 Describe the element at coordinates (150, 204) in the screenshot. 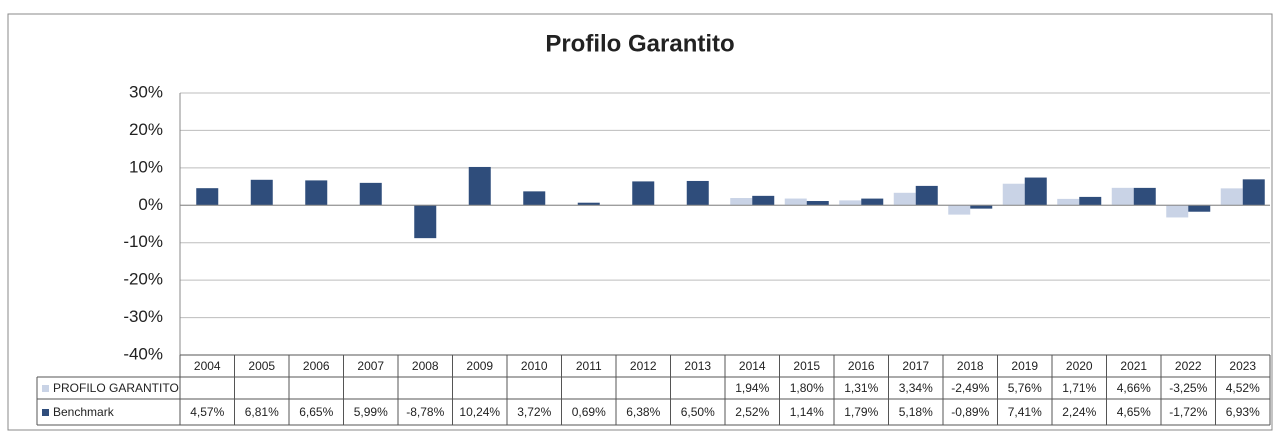

I see `y-tick-label: 0%` at that location.